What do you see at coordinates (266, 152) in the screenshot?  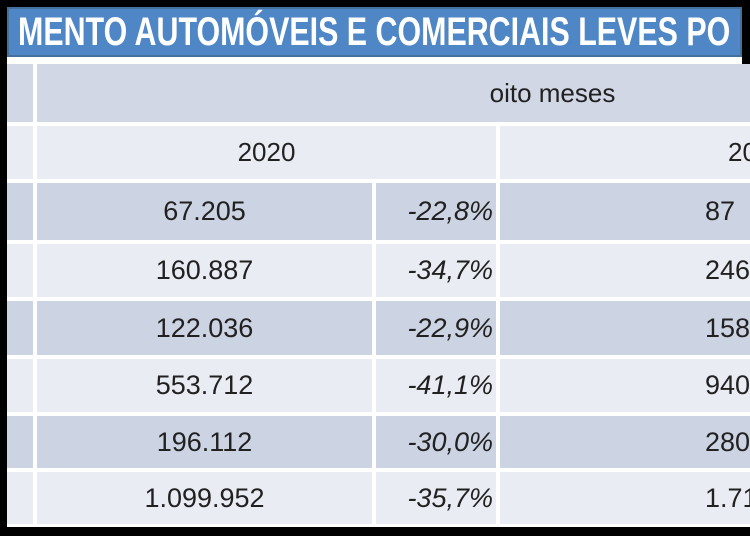 I see `year-2020-header: 2020` at bounding box center [266, 152].